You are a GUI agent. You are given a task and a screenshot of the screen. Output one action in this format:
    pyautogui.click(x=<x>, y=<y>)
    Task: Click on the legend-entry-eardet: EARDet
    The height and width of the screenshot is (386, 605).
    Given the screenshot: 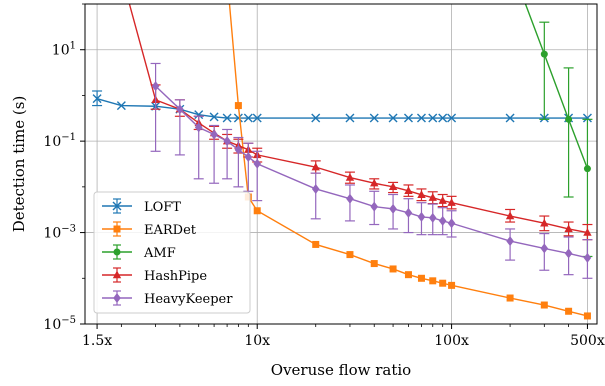 What is the action you would take?
    pyautogui.click(x=149, y=229)
    